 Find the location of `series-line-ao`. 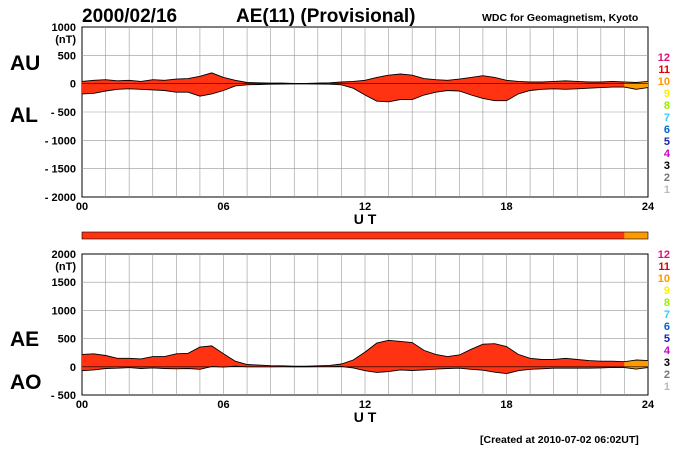

series-line-ao is located at coordinates (365, 370).